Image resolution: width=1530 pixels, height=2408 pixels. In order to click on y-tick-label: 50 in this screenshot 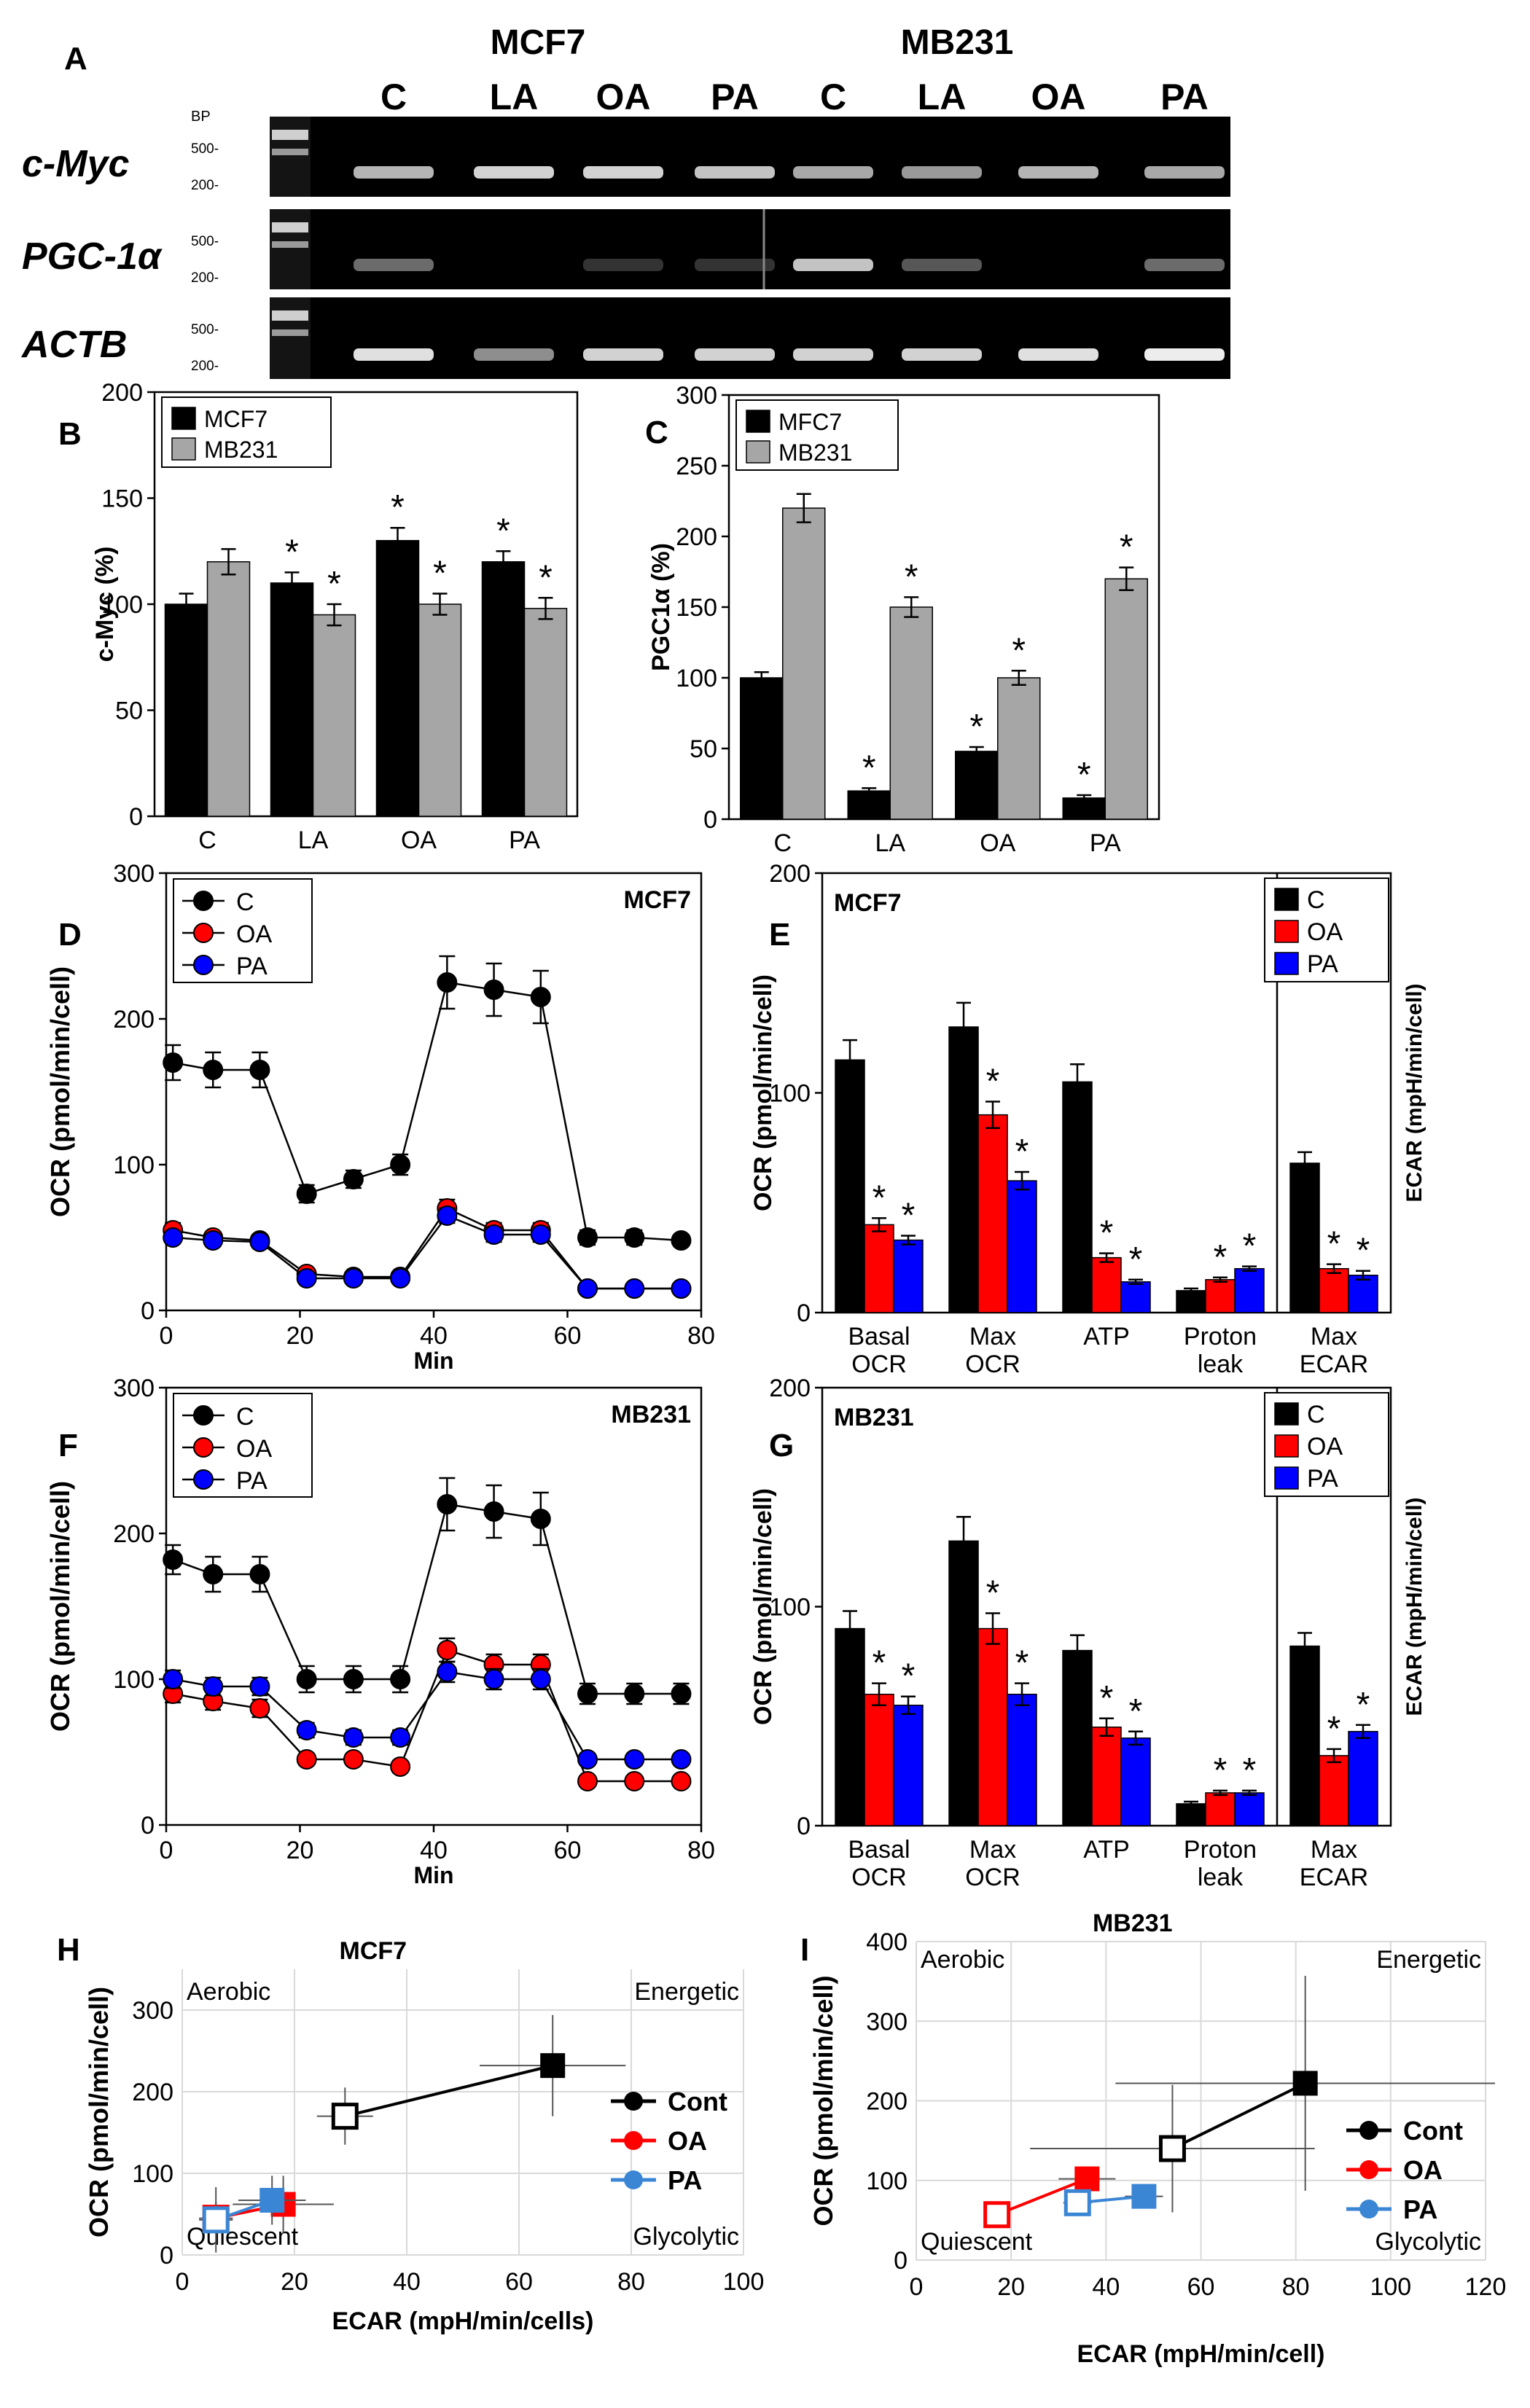, I will do `click(129, 711)`.